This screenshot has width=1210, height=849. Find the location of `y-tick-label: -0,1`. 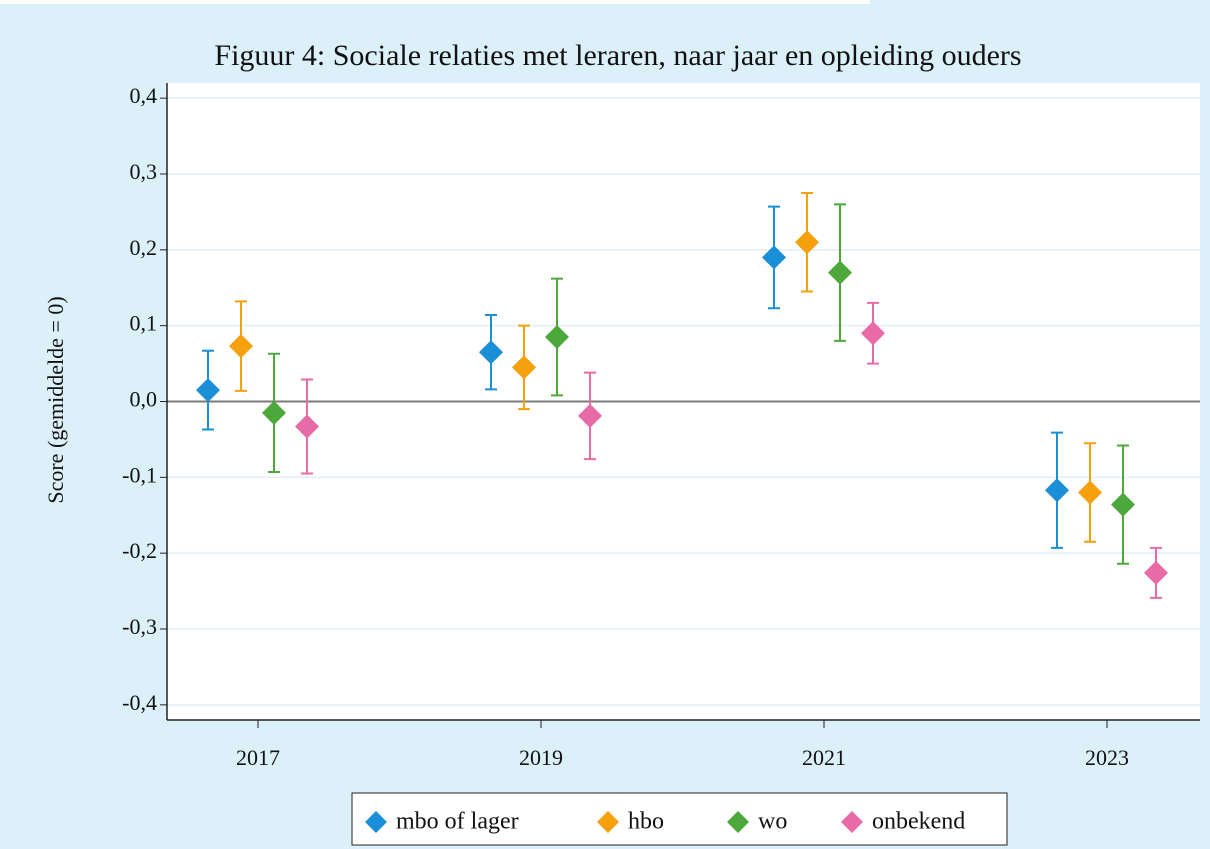

y-tick-label: -0,1 is located at coordinates (139, 474).